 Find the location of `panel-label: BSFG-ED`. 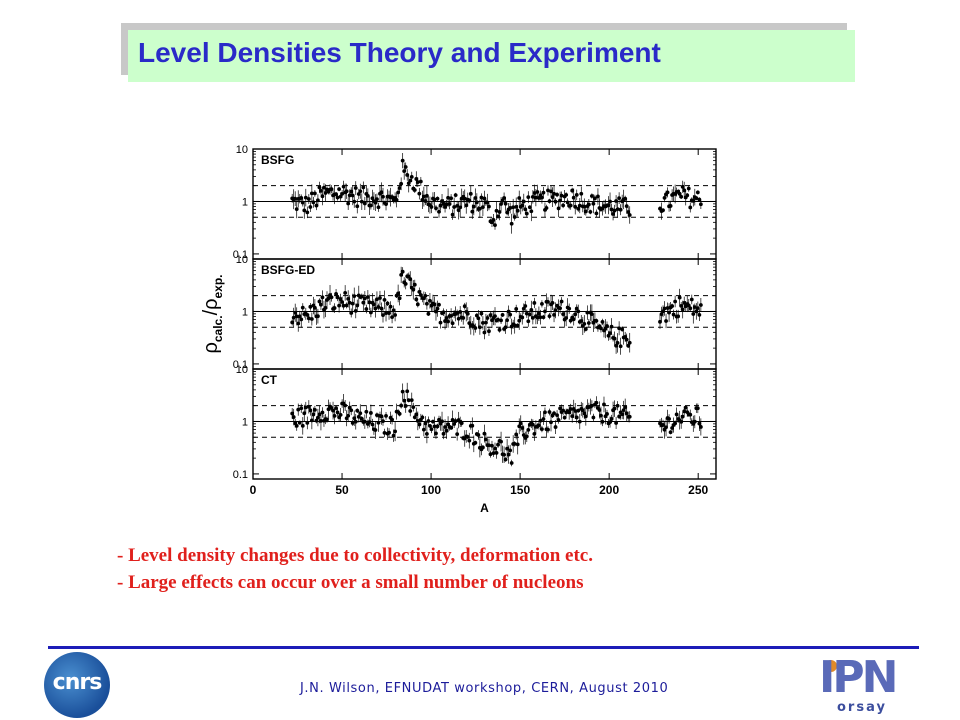

panel-label: BSFG-ED is located at coordinates (288, 270).